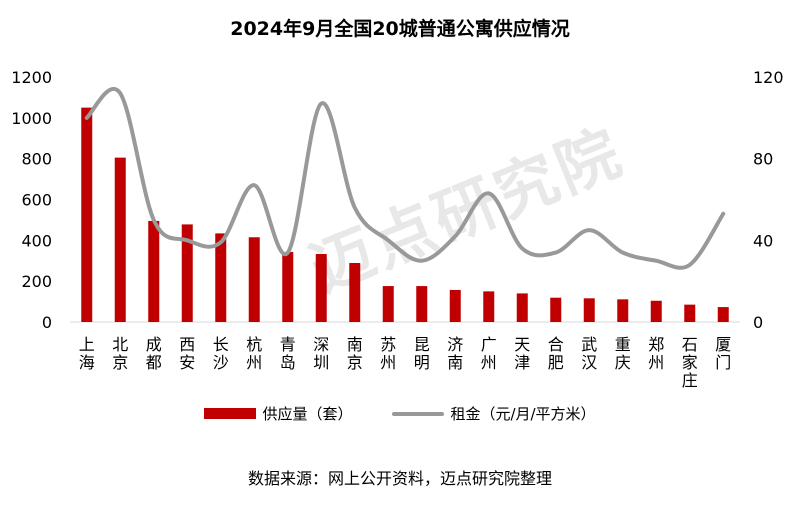 Image resolution: width=800 pixels, height=506 pixels. I want to click on x-tick-label-0: 上, so click(87, 344).